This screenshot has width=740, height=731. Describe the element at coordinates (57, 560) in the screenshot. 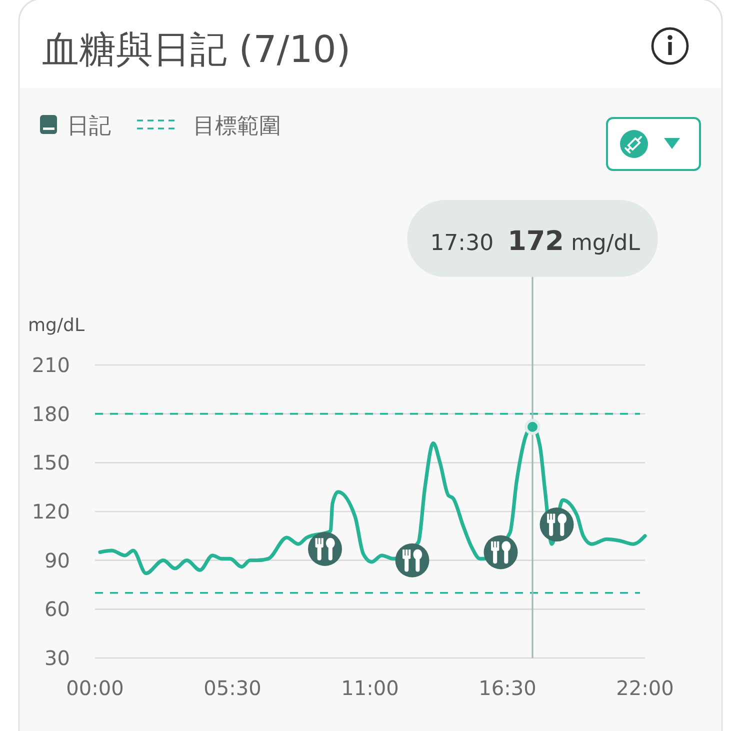

I see `y-tick-label: 90` at that location.